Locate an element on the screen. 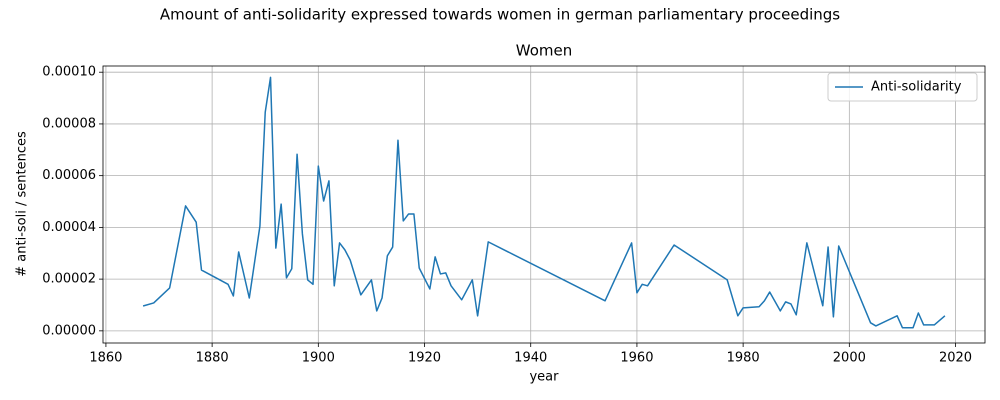 This screenshot has width=1000, height=400. x-tick-label: 1940 is located at coordinates (530, 358).